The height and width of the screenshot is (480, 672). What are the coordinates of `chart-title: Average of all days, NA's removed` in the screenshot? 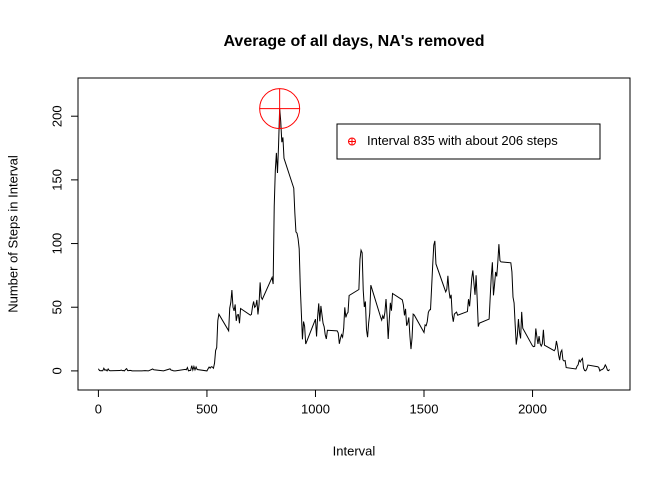 It's located at (353, 41).